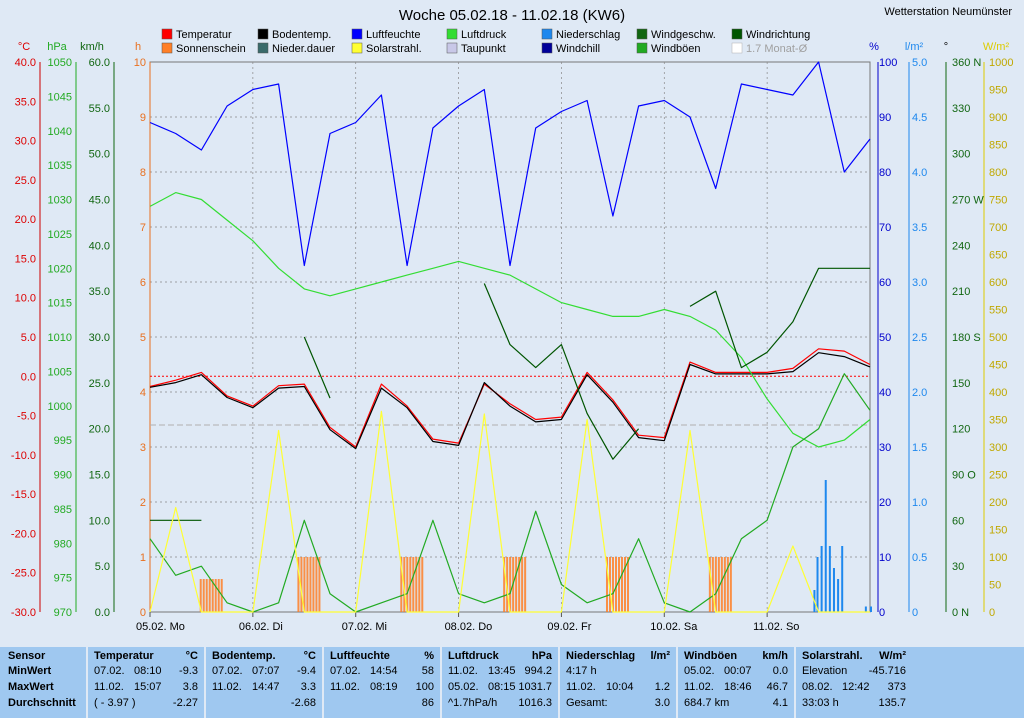 This screenshot has height=718, width=1024. I want to click on wind-tick-label: 15.0, so click(99, 476).